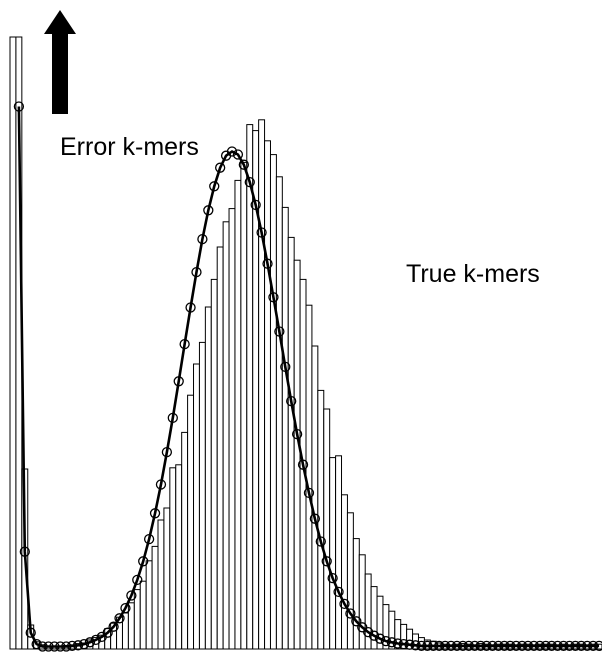 The image size is (602, 664). Describe the element at coordinates (60, 62) in the screenshot. I see `arrow-up-icon` at that location.